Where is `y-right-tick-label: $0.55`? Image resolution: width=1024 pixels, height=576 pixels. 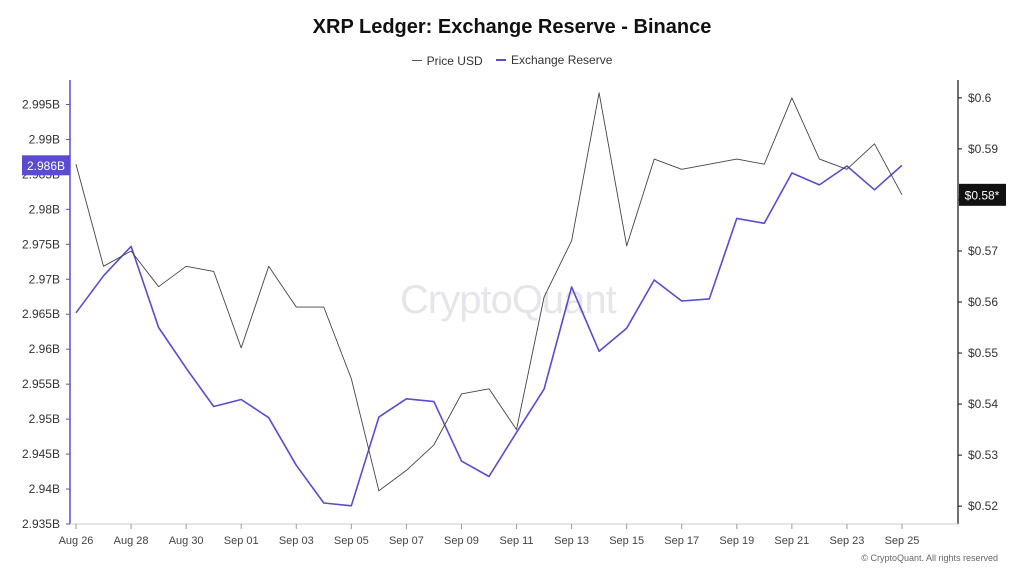
y-right-tick-label: $0.55 is located at coordinates (983, 353).